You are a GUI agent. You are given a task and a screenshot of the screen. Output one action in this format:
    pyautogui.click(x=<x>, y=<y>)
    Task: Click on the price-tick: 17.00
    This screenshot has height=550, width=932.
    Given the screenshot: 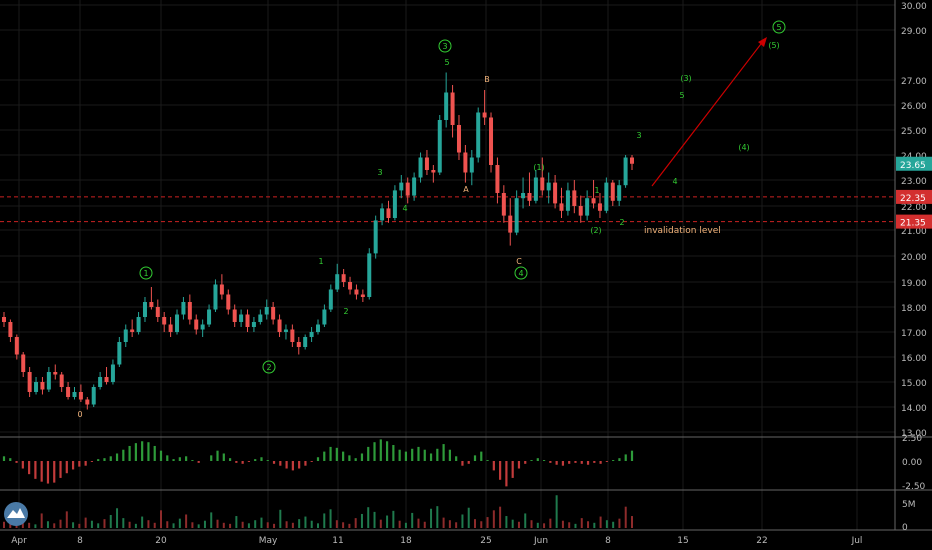 What is the action you would take?
    pyautogui.click(x=914, y=334)
    